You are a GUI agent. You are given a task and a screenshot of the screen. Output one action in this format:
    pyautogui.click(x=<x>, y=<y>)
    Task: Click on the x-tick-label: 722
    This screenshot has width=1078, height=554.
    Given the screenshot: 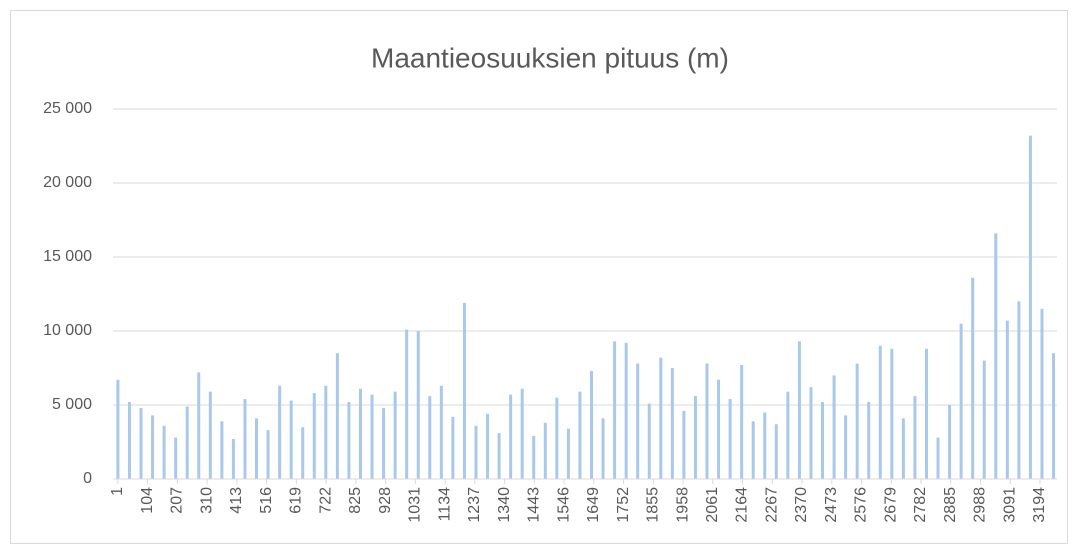 What is the action you would take?
    pyautogui.click(x=325, y=500)
    